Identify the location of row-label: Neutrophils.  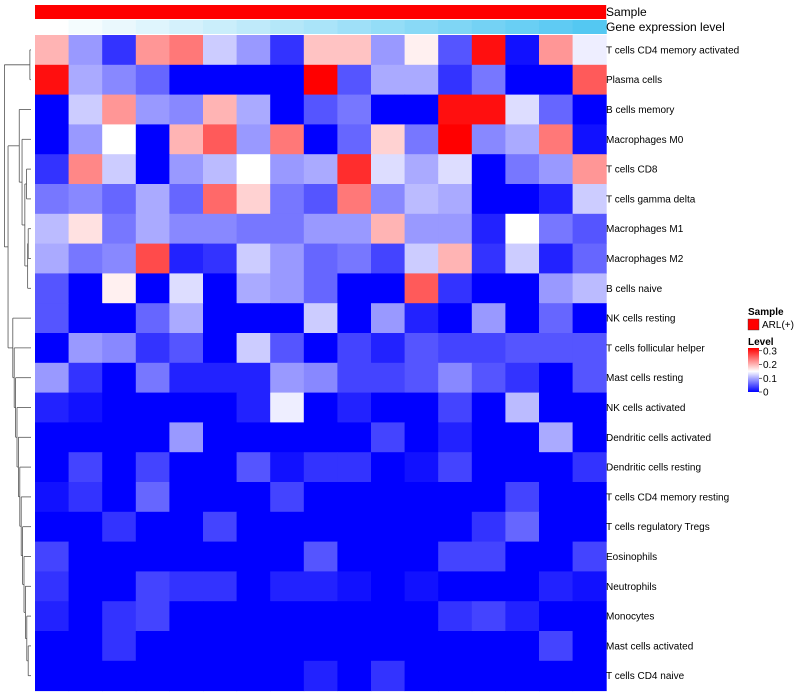
(631, 587).